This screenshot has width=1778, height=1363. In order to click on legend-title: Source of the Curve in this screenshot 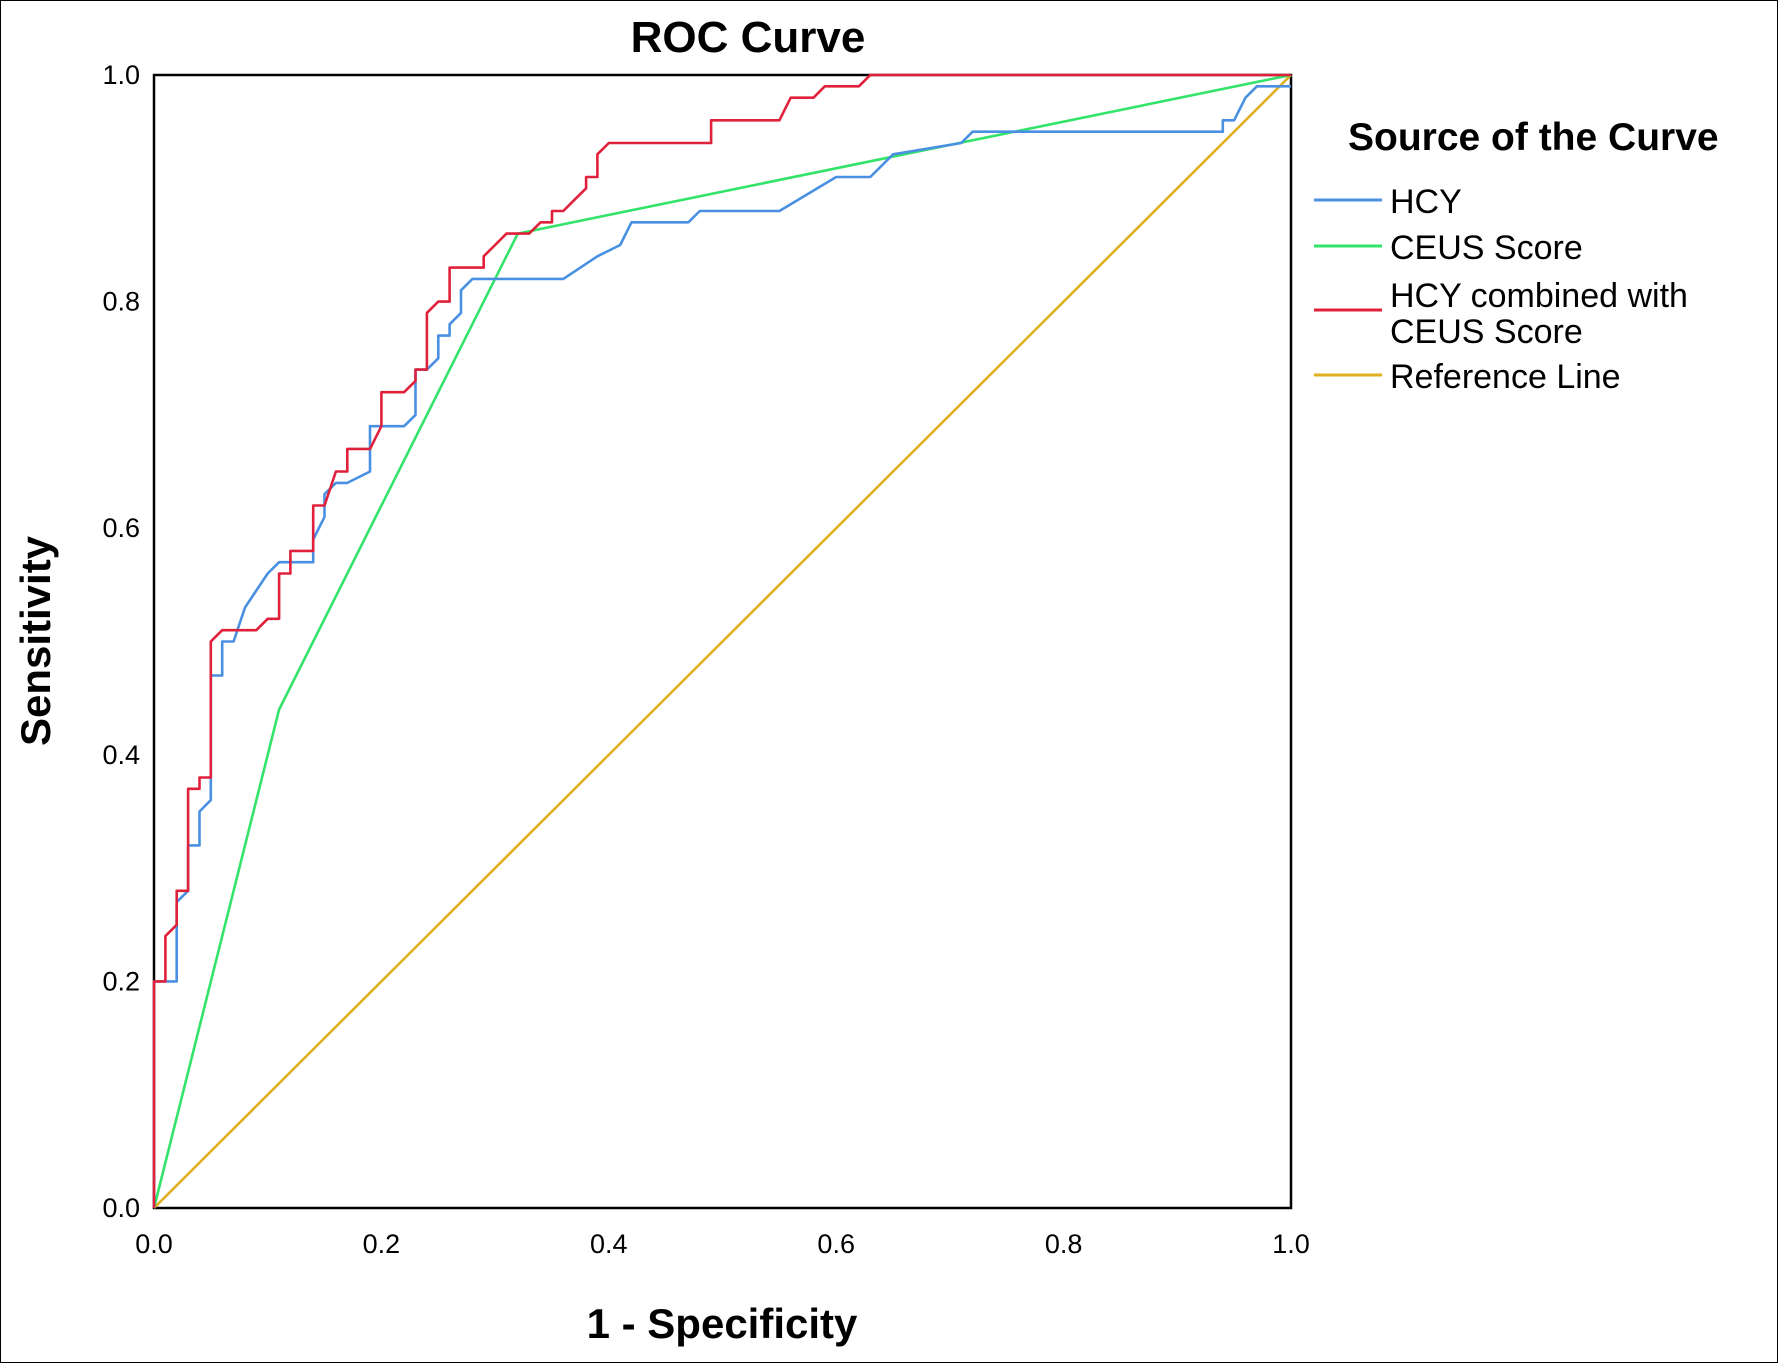, I will do `click(1533, 137)`.